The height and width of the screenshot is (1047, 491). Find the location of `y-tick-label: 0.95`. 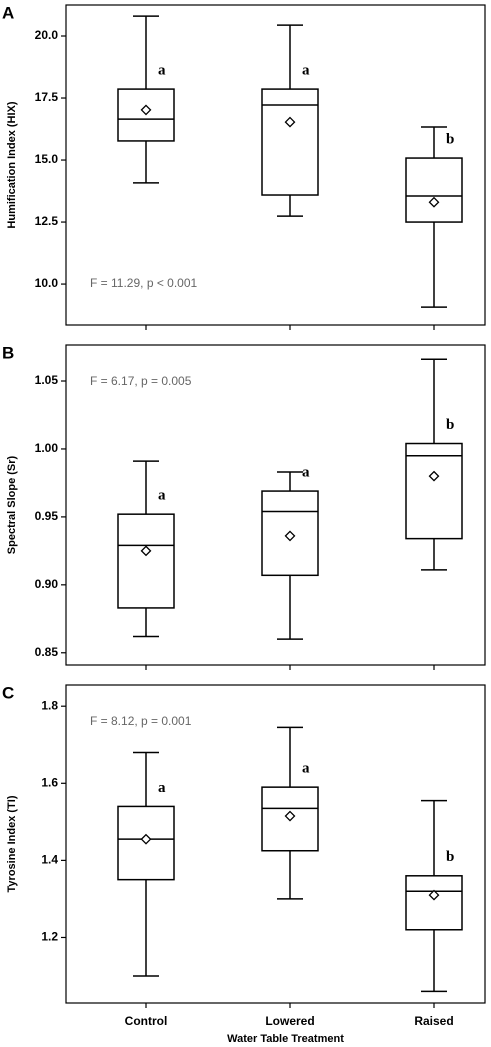

y-tick-label: 0.95 is located at coordinates (47, 516).